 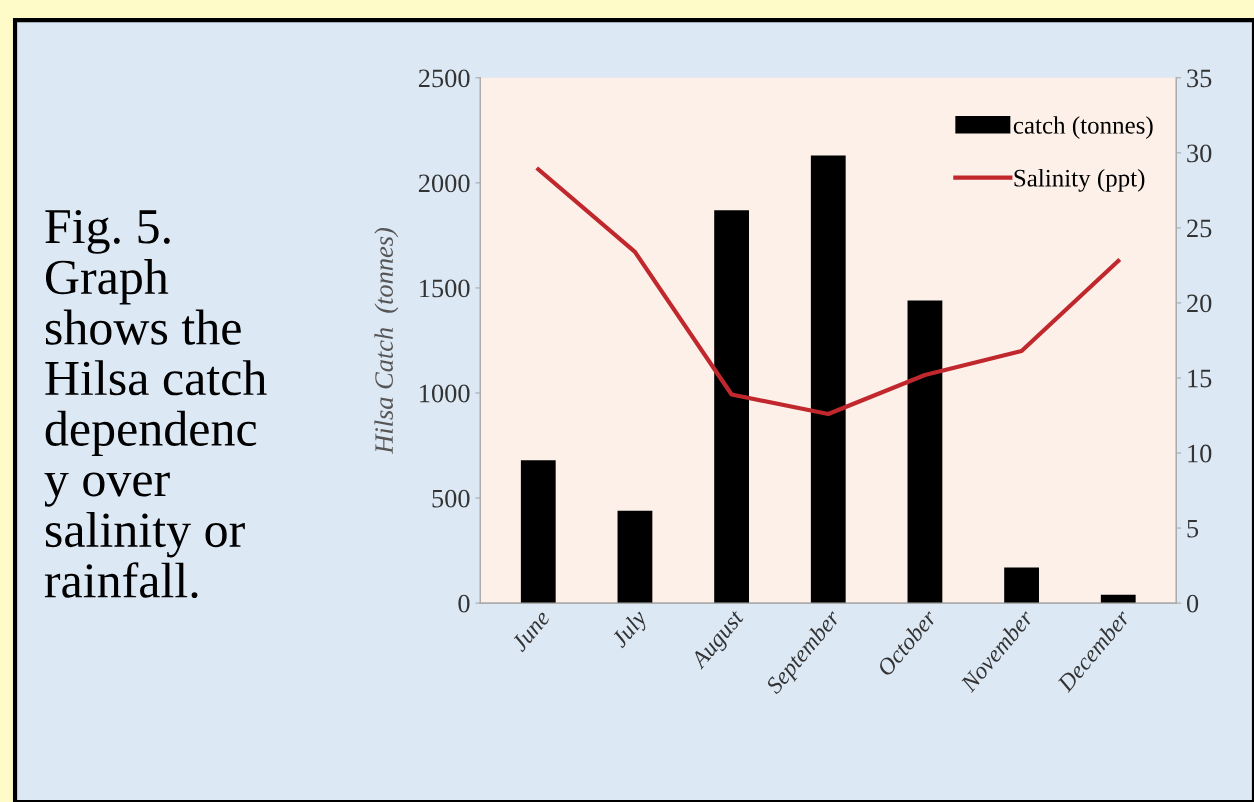 What do you see at coordinates (1199, 78) in the screenshot?
I see `y2-tick-label: 35` at bounding box center [1199, 78].